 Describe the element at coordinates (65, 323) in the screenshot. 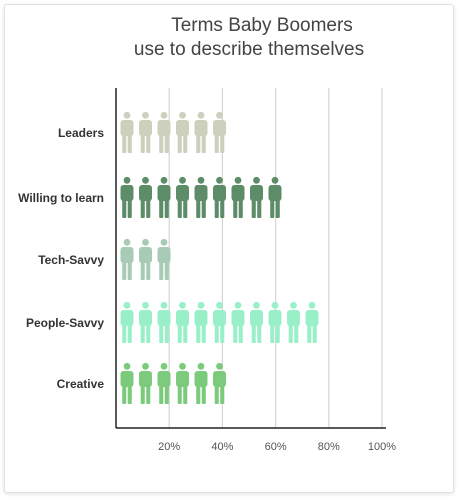

I see `category-label: People-Savvy` at that location.